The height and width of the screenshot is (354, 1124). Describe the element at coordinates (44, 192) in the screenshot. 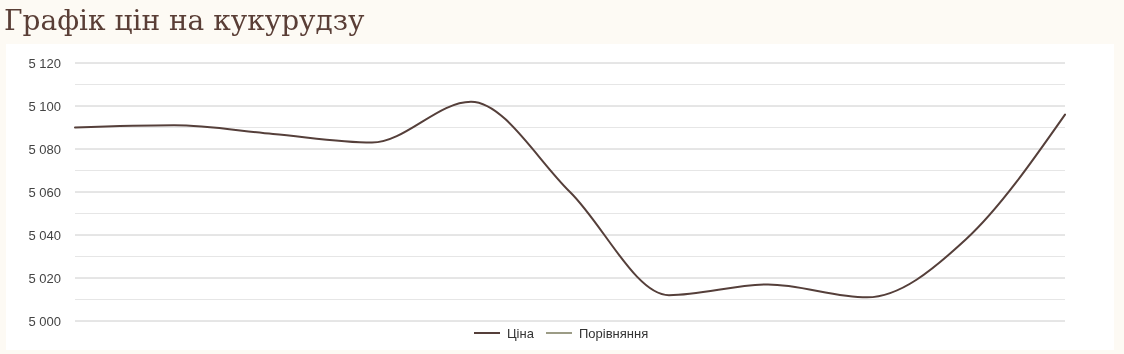

I see `y-tick-label: 5 060` at that location.